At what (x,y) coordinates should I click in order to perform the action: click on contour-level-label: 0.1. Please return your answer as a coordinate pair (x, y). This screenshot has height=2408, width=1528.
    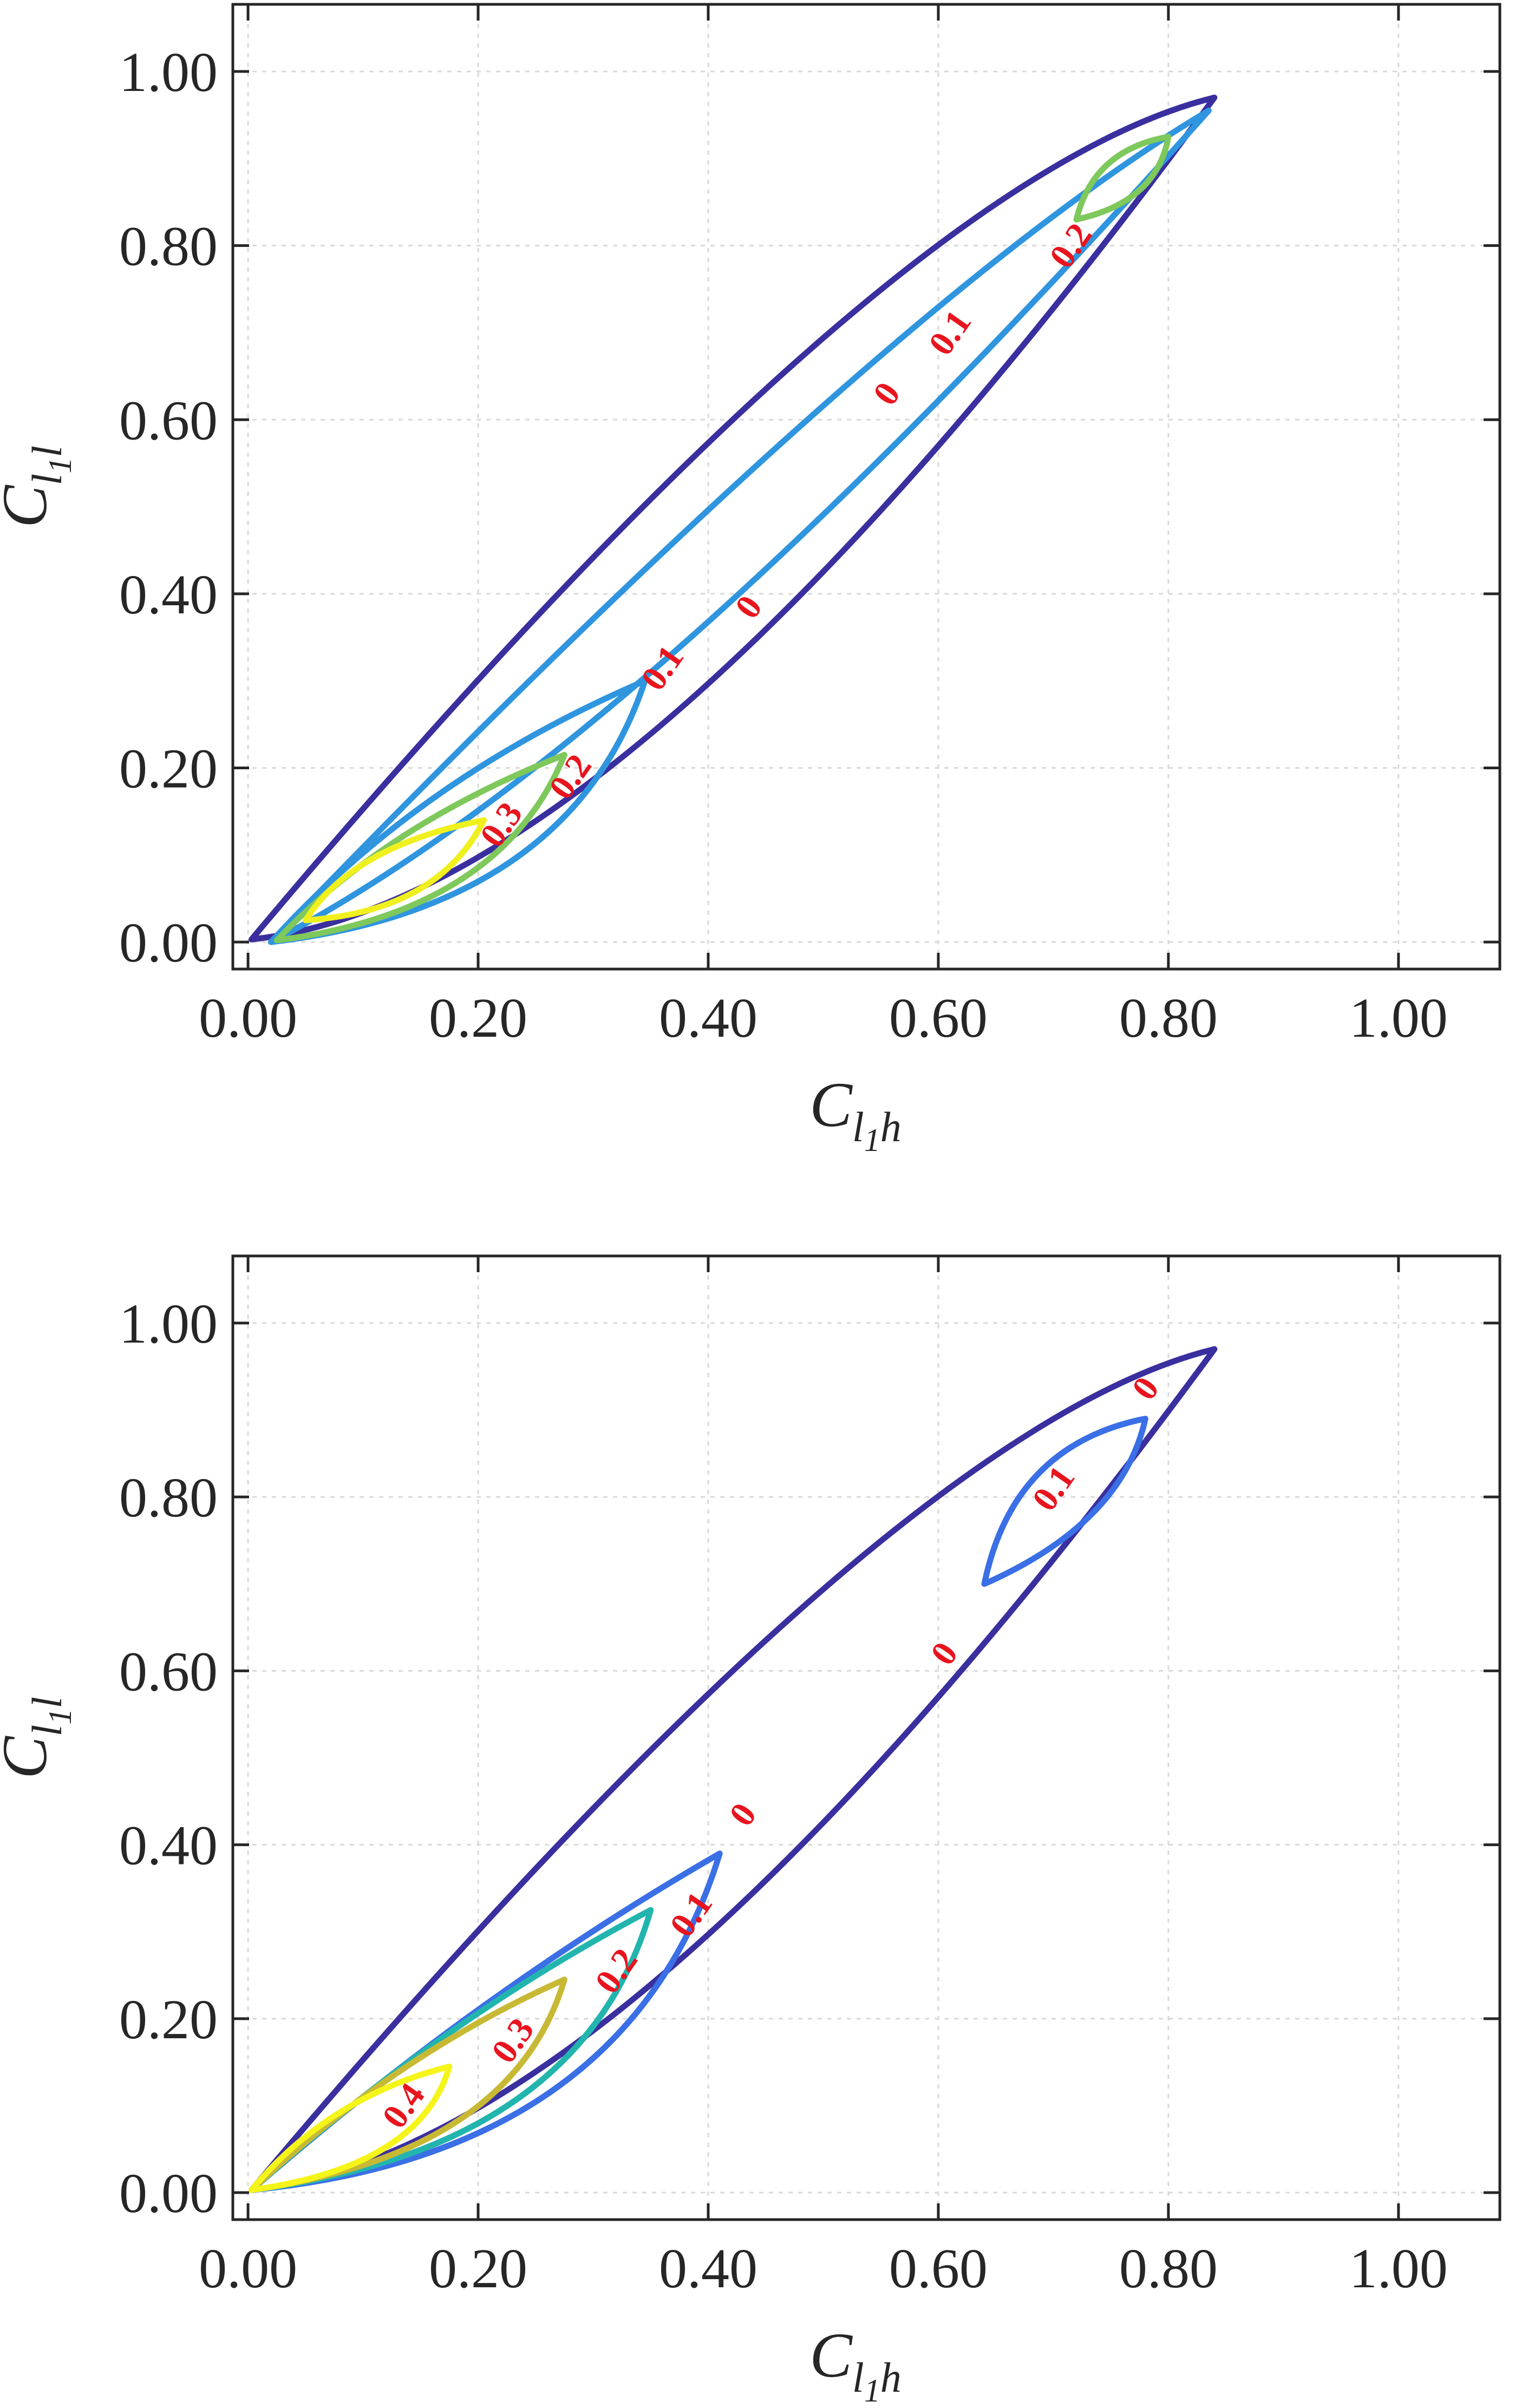
    Looking at the image, I should click on (1053, 1488).